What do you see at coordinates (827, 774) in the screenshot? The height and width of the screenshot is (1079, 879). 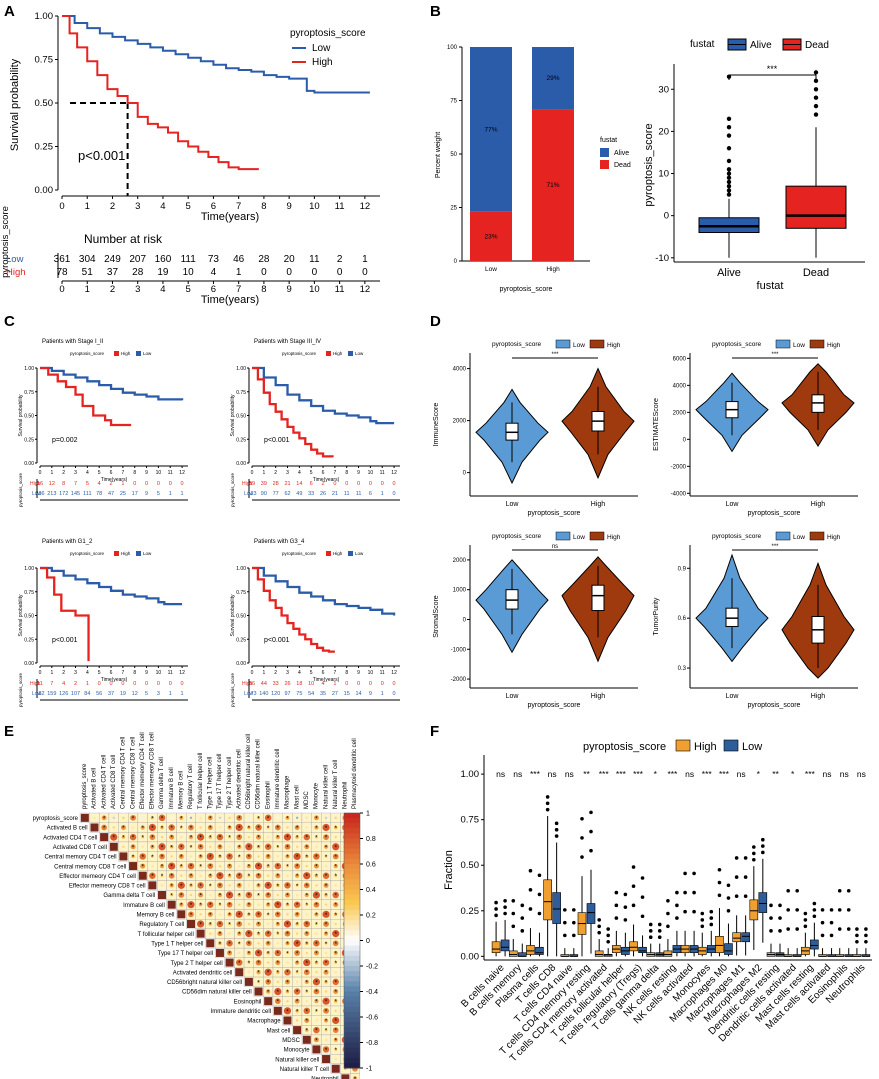 I see `sig-label: ns` at bounding box center [827, 774].